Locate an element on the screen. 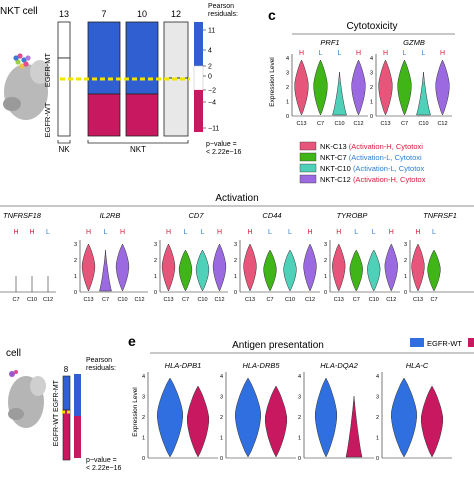 The width and height of the screenshot is (474, 479). mosaic2-count: 8 is located at coordinates (66, 369).